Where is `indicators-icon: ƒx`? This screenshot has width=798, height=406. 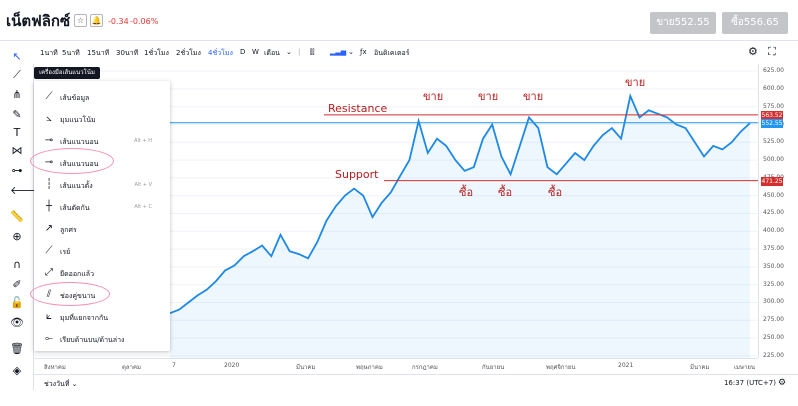 indicators-icon: ƒx is located at coordinates (363, 52).